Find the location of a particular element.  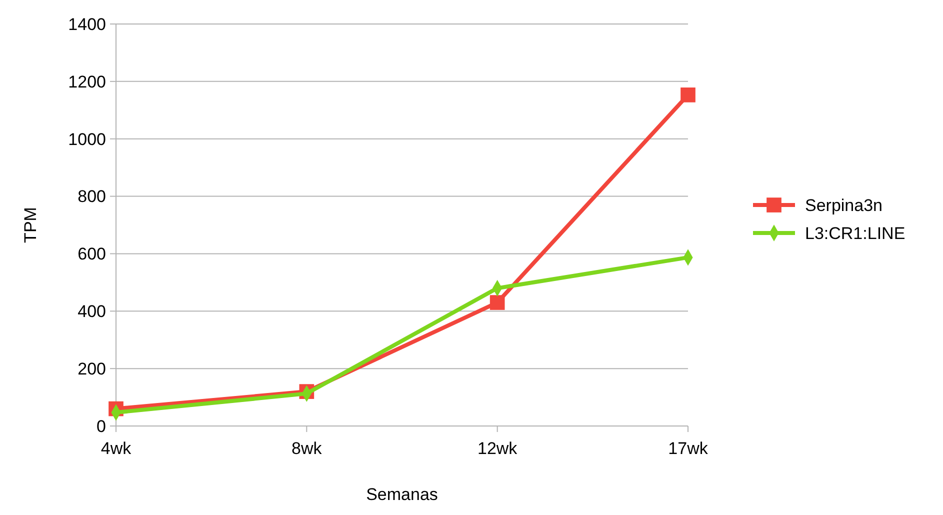

legend-label: L3:CR1:LINE is located at coordinates (855, 233).